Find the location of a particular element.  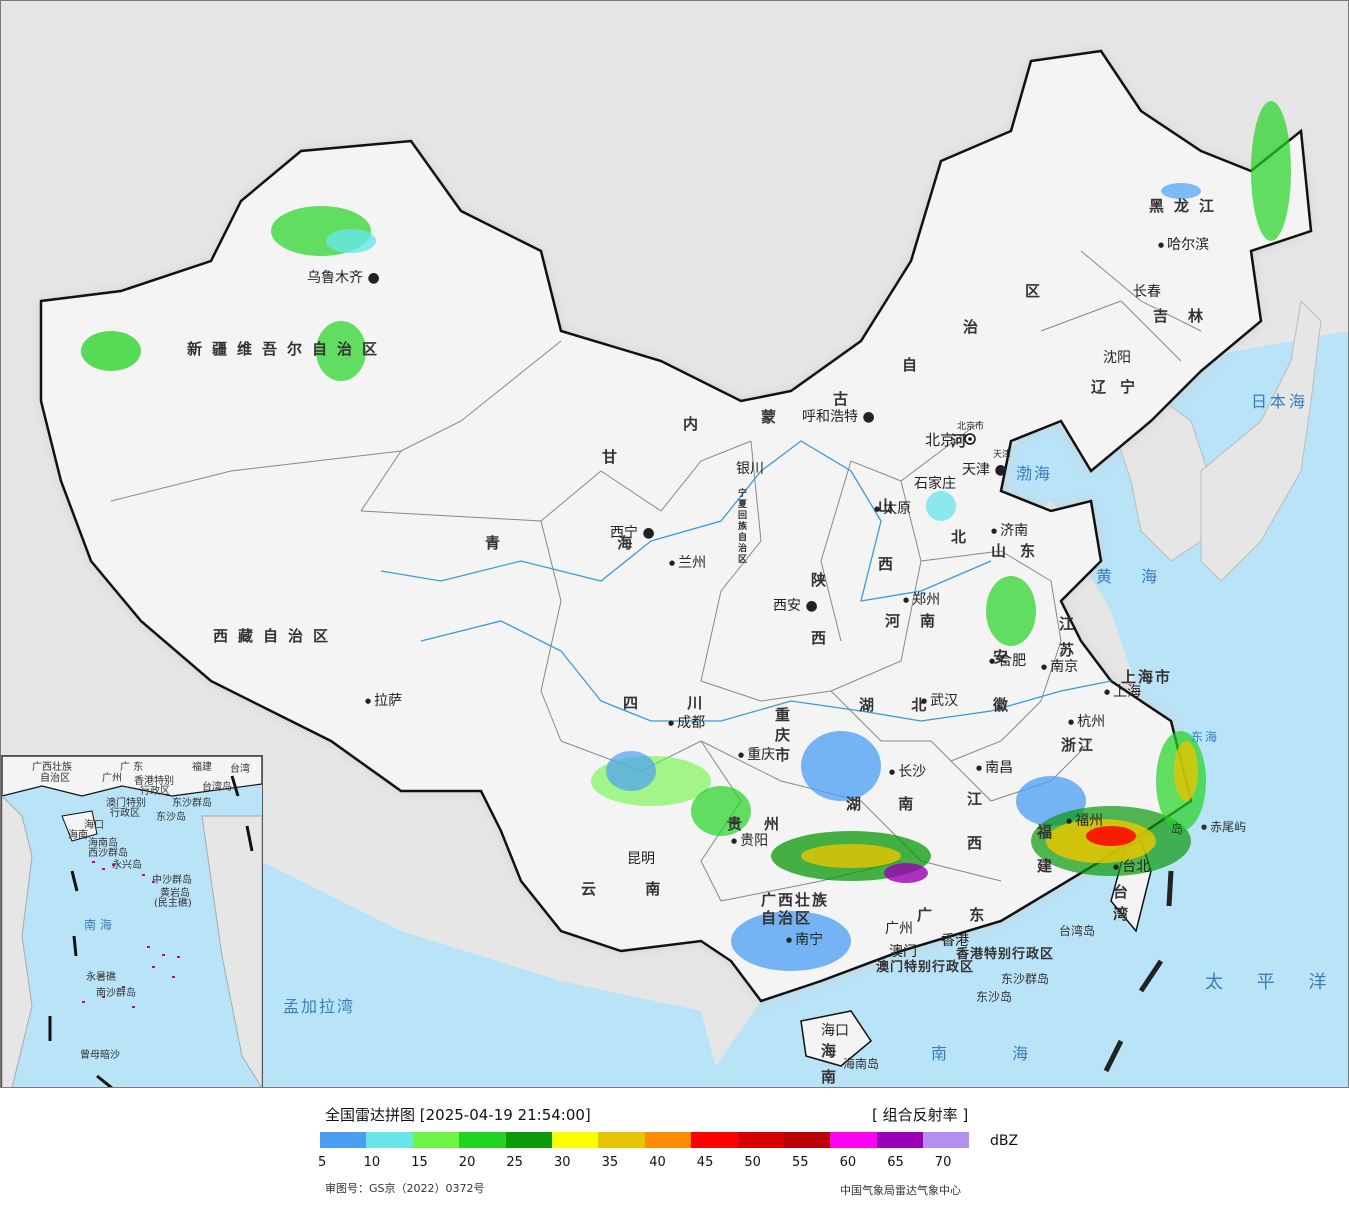

ocean-bay-of-bengal is located at coordinates (491, 974).